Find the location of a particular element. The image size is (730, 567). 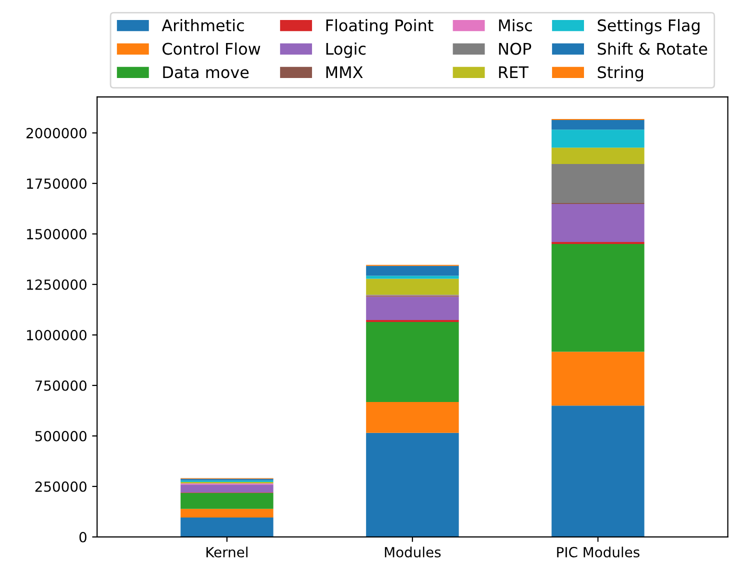

legend-label: Floating Point is located at coordinates (380, 26).